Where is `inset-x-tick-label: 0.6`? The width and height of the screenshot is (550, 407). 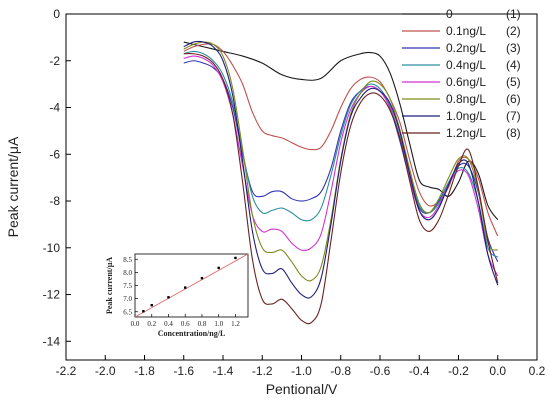
inset-x-tick-label: 0.6 is located at coordinates (185, 324).